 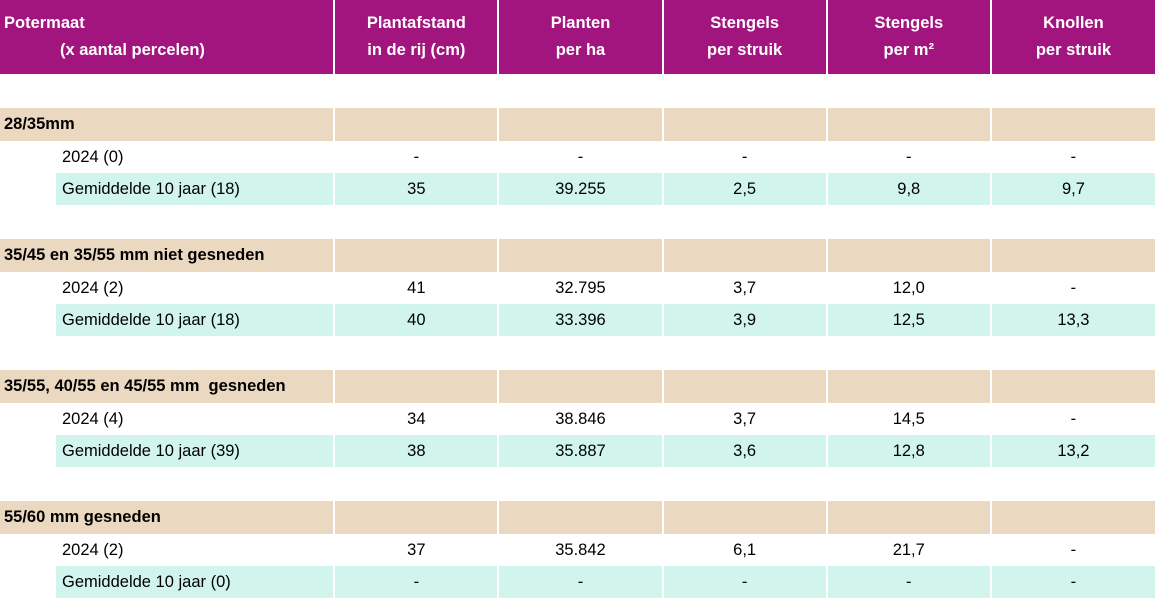 What do you see at coordinates (416, 320) in the screenshot?
I see `cell-plantafstand: 40` at bounding box center [416, 320].